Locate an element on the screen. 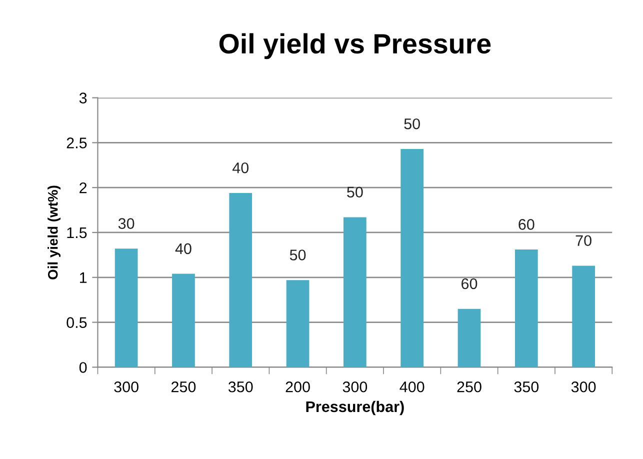  chart-title: Oil yield vs Pressure is located at coordinates (355, 46).